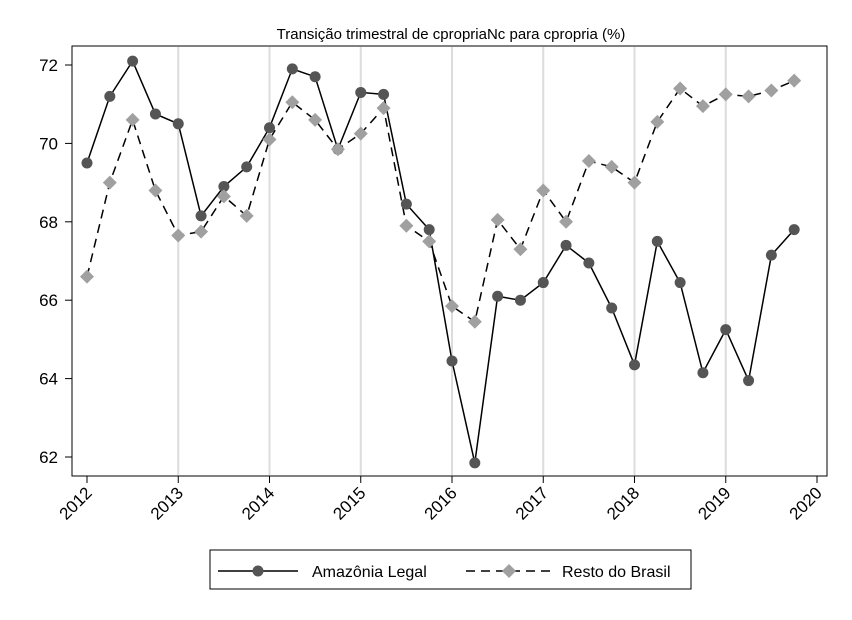 The width and height of the screenshot is (852, 620). I want to click on legend-marker-diamond-icon, so click(509, 571).